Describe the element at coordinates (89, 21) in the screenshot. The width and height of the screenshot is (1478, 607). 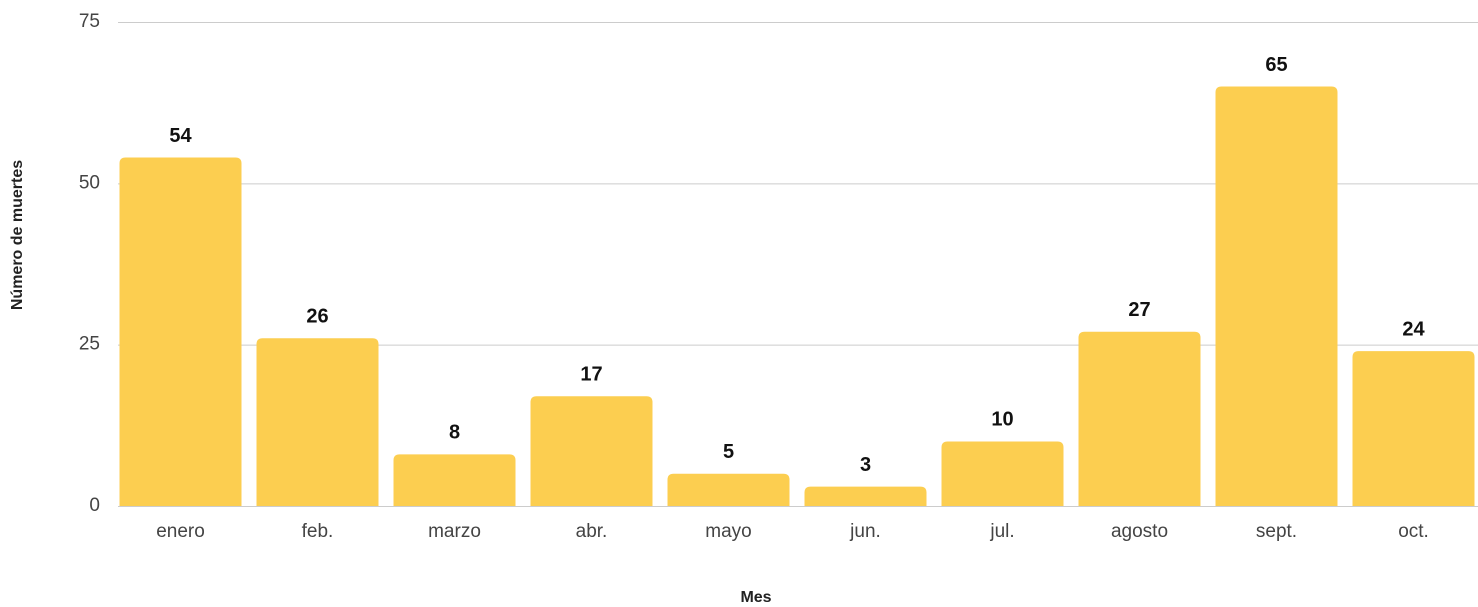
I see `y-tick-label: 75` at that location.